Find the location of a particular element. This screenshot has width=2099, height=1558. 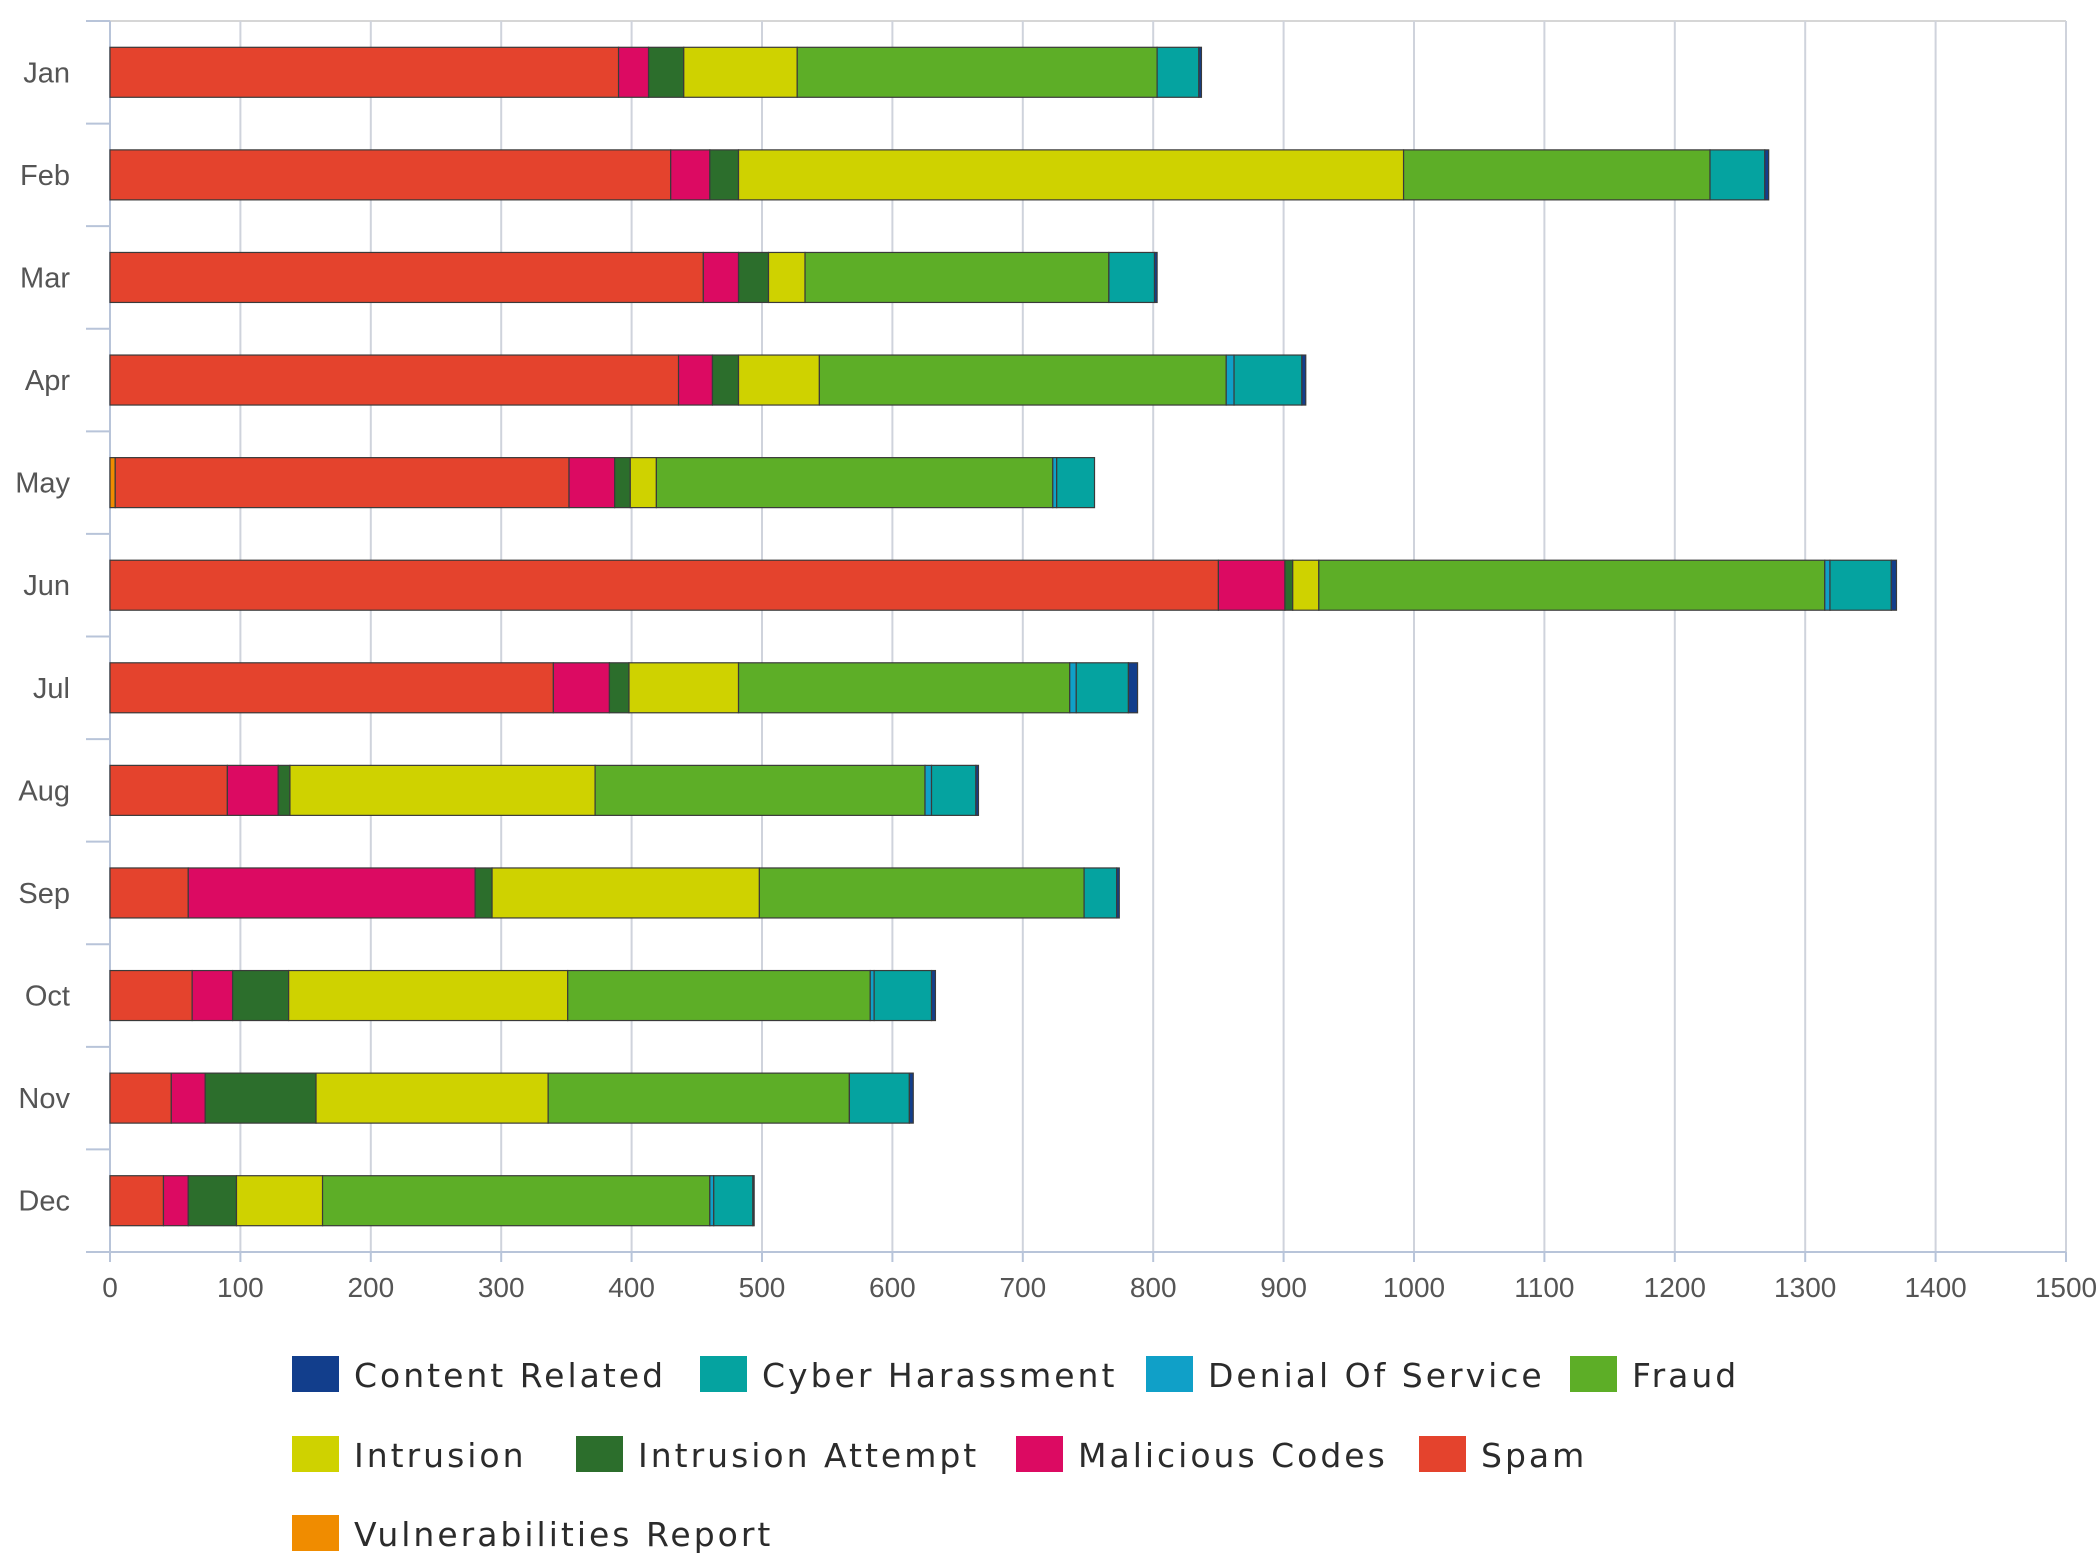

legend-item-content-related: Content Related is located at coordinates (479, 1375).